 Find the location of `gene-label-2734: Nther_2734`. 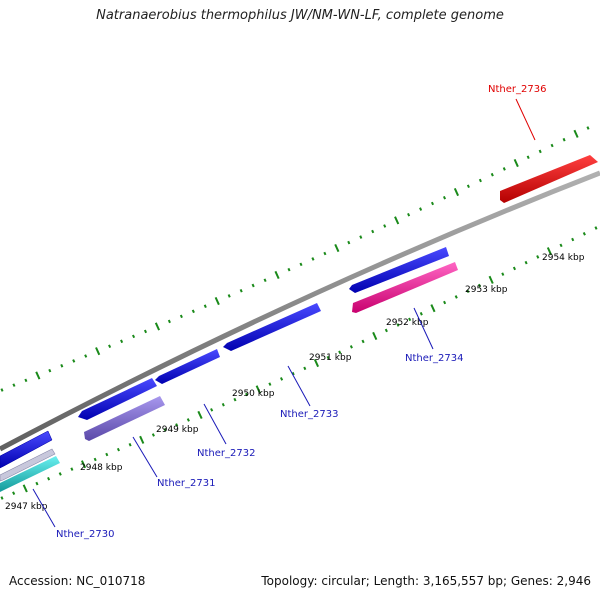

gene-label-2734: Nther_2734 is located at coordinates (434, 358).